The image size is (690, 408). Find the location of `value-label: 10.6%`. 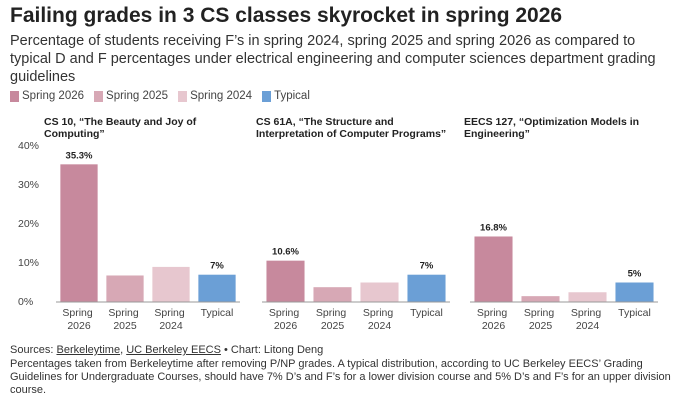

value-label: 10.6% is located at coordinates (285, 252).